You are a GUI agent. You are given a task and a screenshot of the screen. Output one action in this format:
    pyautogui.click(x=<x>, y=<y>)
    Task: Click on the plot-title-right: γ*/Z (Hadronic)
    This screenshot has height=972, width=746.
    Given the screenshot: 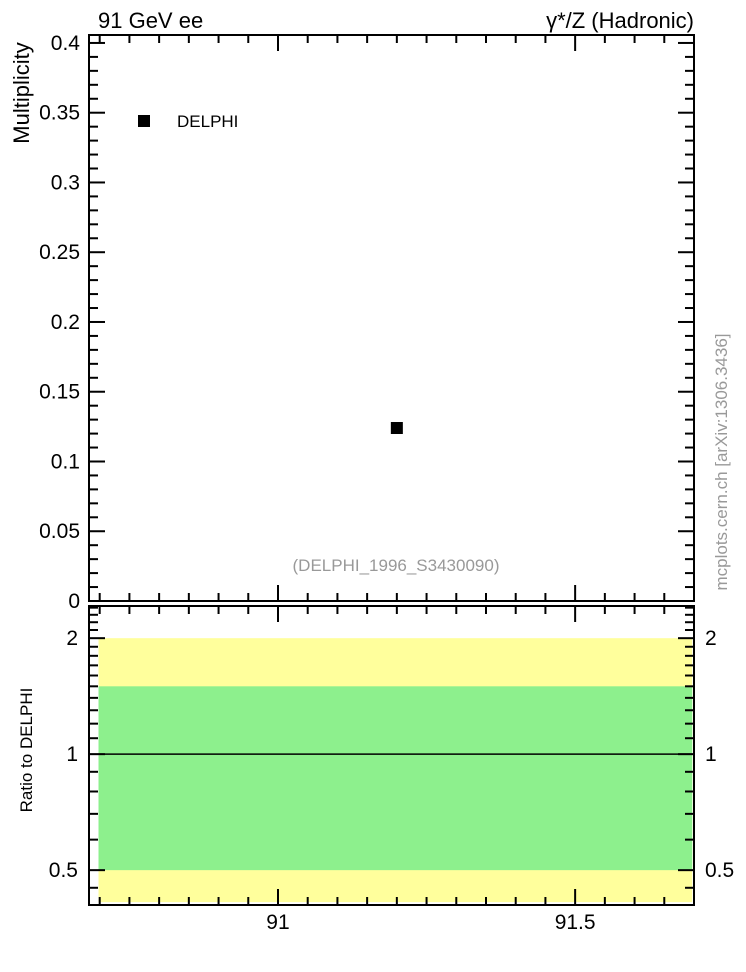 What is the action you would take?
    pyautogui.click(x=620, y=20)
    